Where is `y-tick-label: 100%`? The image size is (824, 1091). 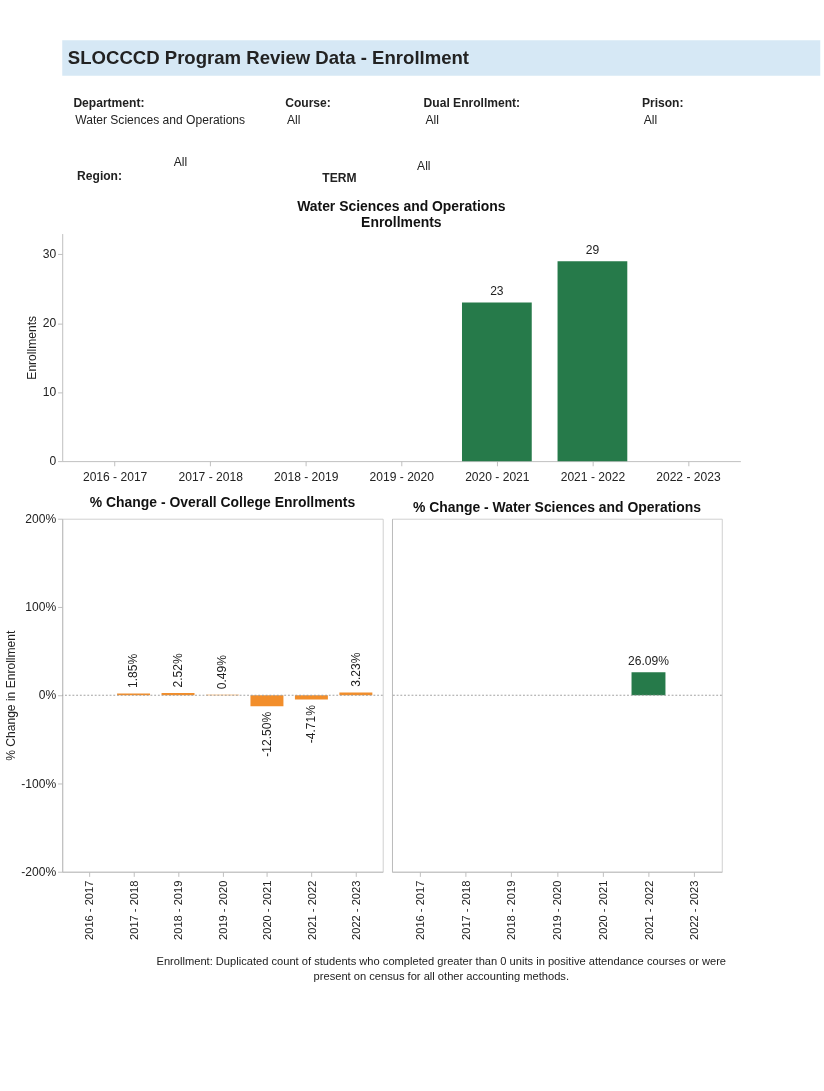
y-tick-label: 100% is located at coordinates (41, 607).